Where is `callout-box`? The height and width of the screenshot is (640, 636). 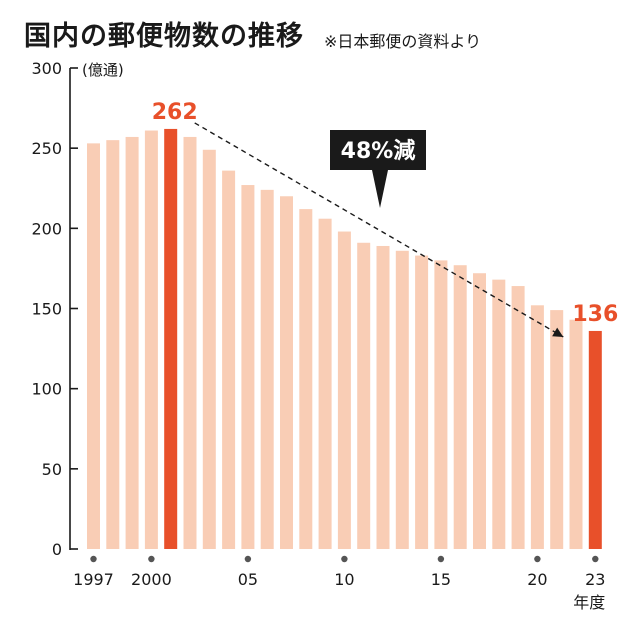
callout-box is located at coordinates (378, 169).